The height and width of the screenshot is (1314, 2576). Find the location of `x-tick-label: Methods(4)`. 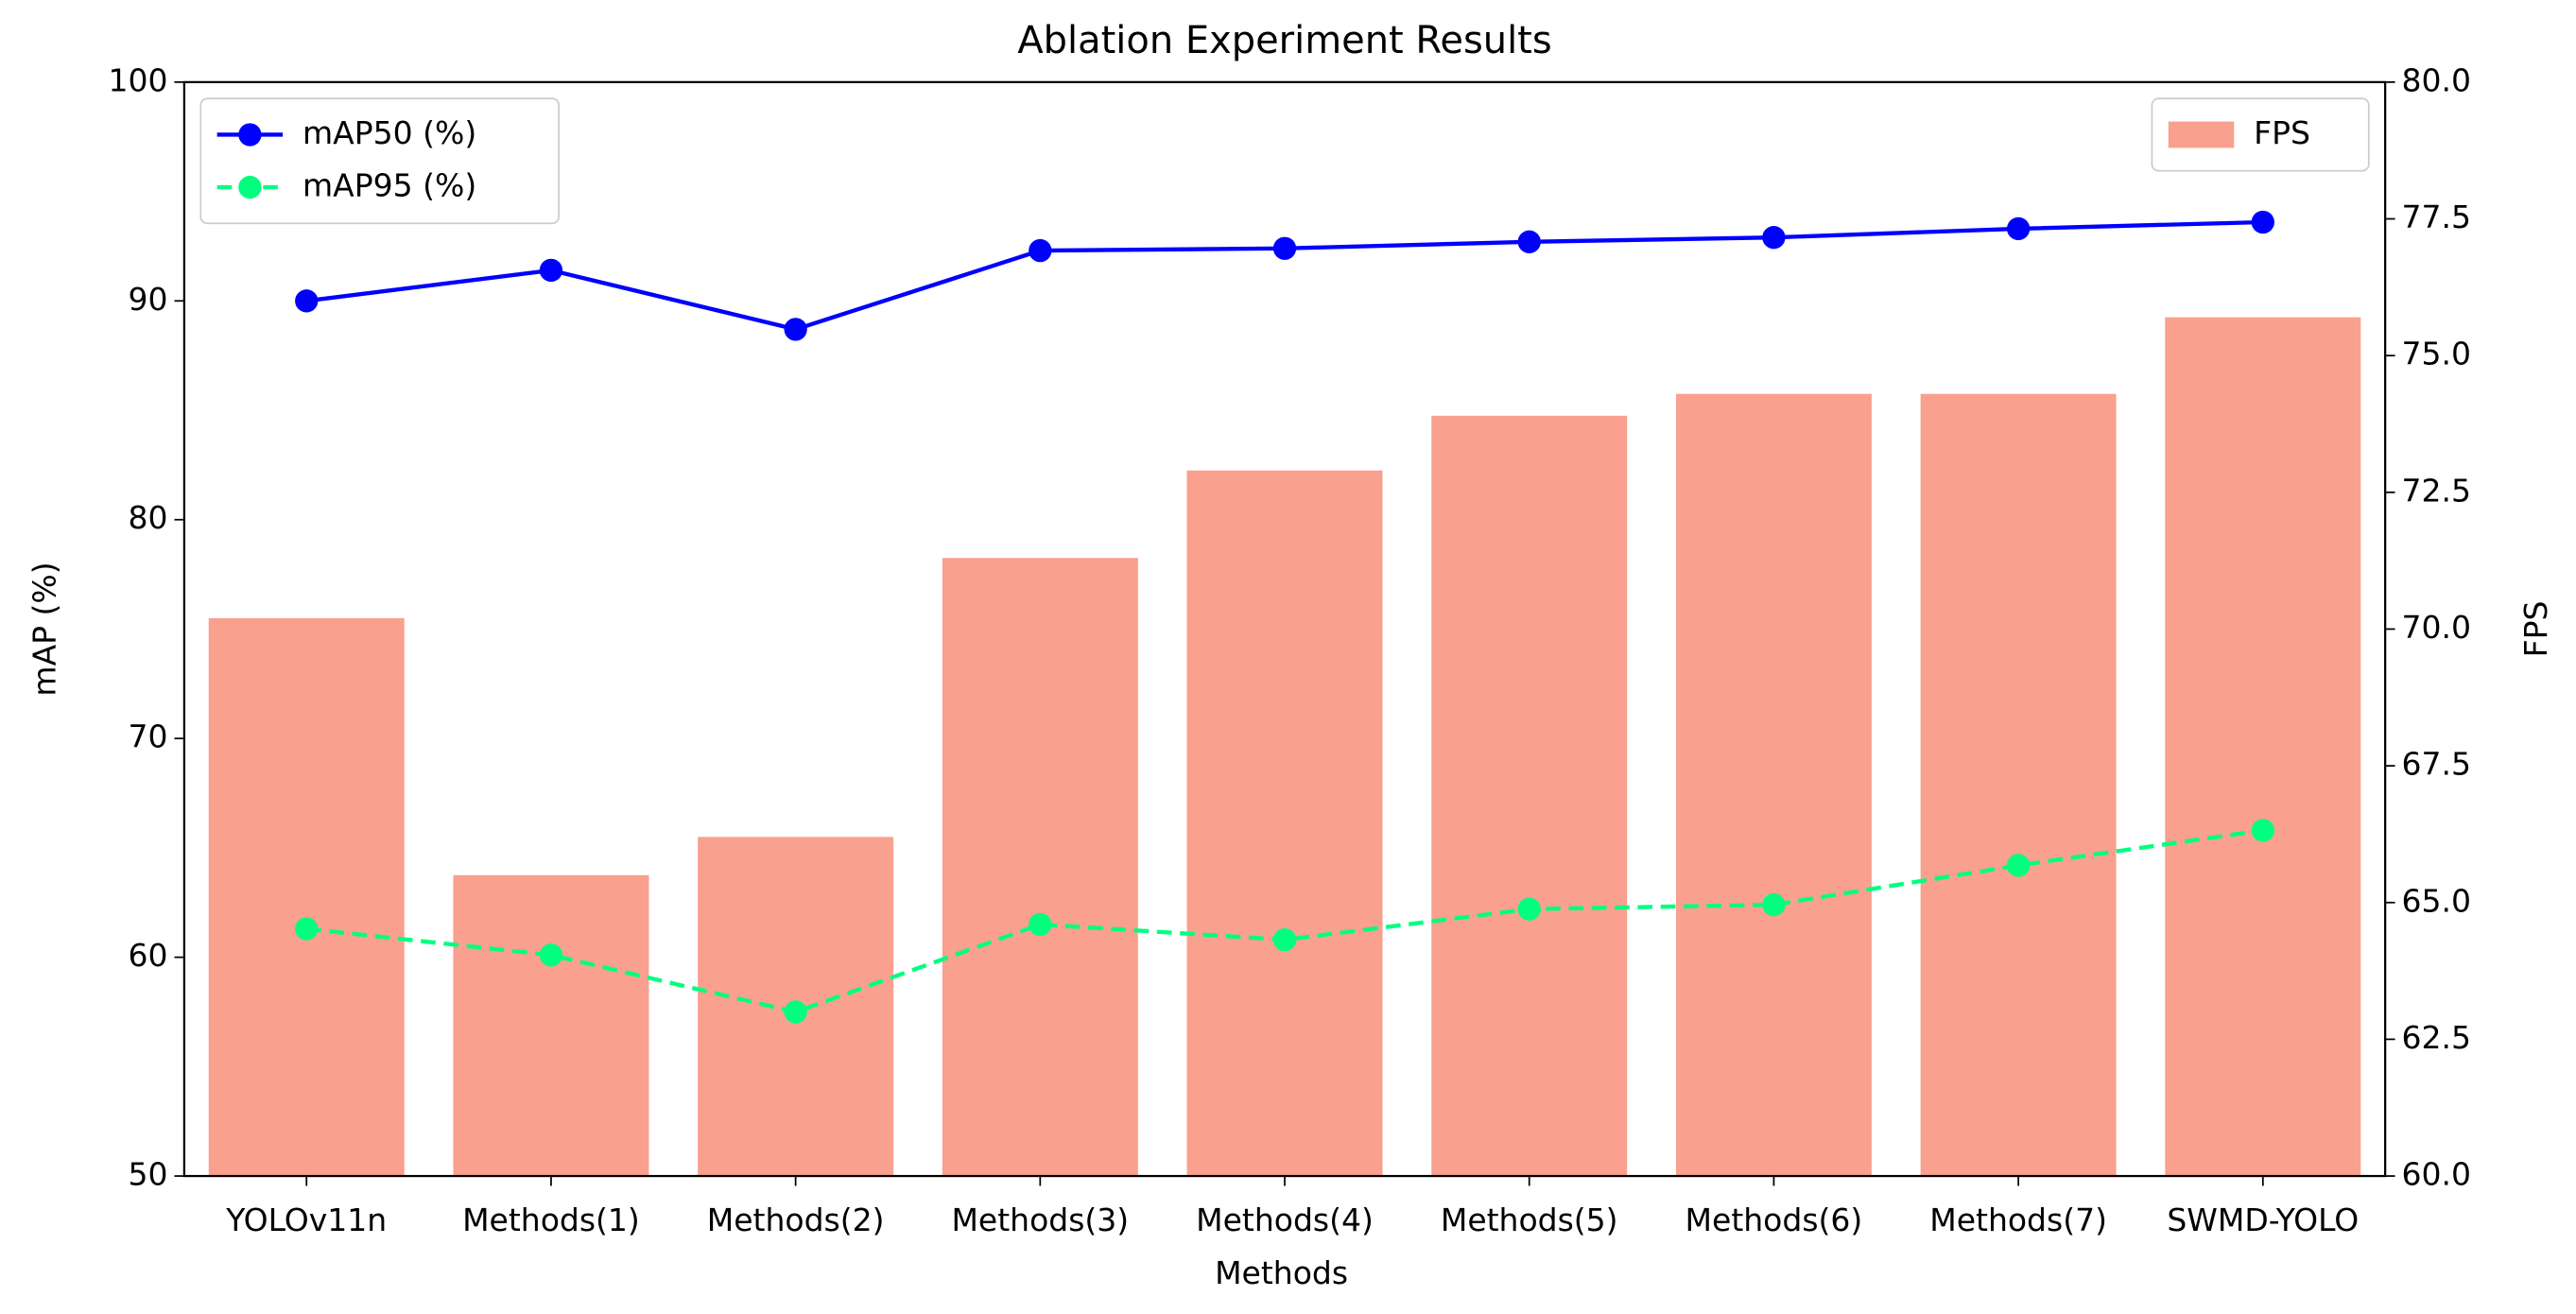

x-tick-label: Methods(4) is located at coordinates (1285, 1220).